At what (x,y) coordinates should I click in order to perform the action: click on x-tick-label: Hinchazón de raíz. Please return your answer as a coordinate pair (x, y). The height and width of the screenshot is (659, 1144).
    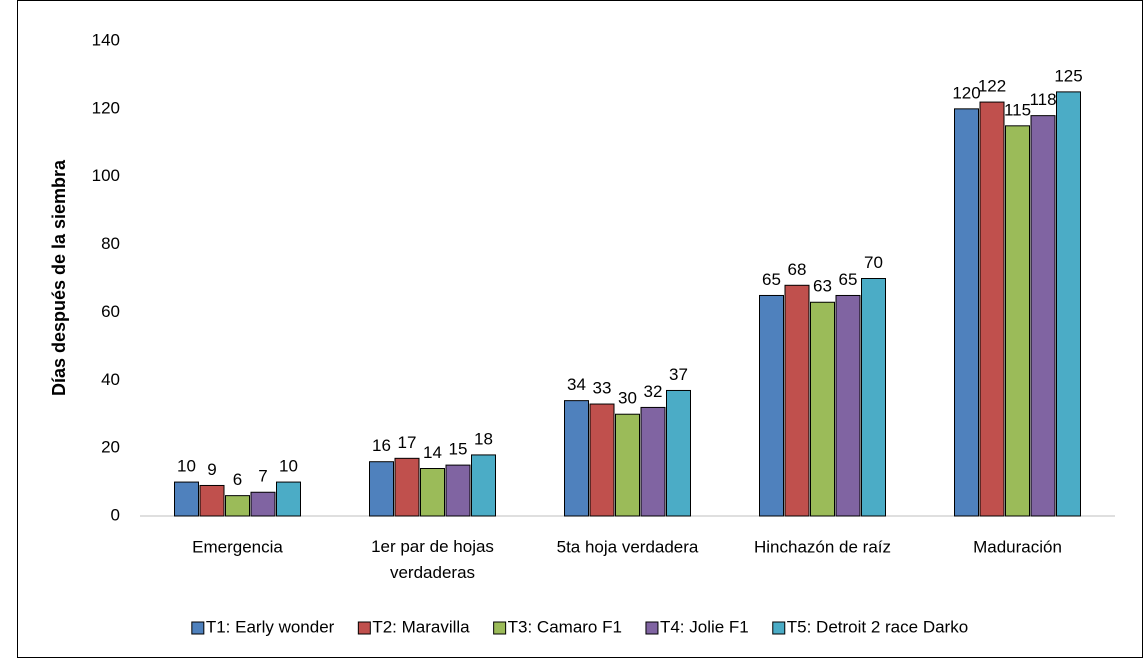
    Looking at the image, I should click on (822, 546).